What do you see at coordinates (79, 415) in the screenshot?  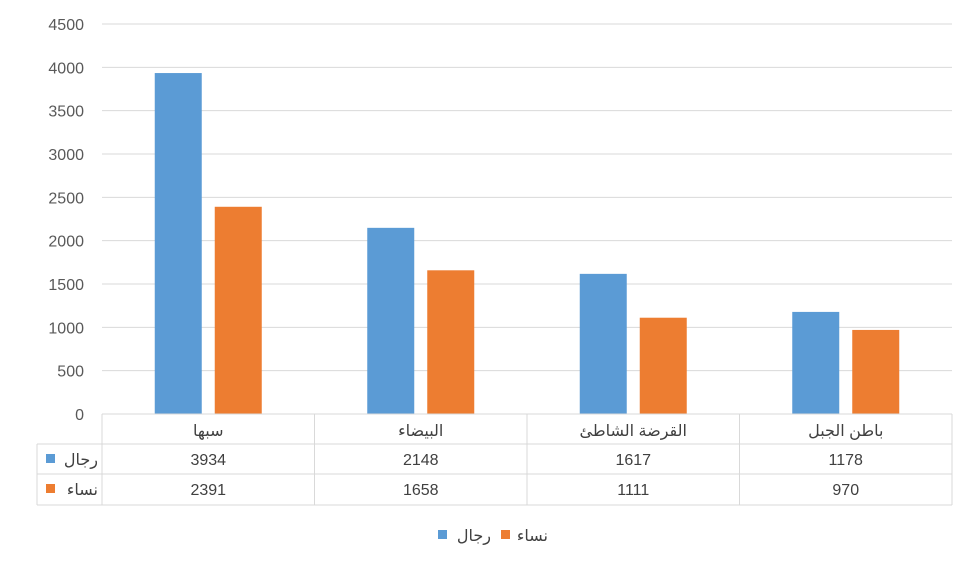 I see `y-tick-label: 0` at bounding box center [79, 415].